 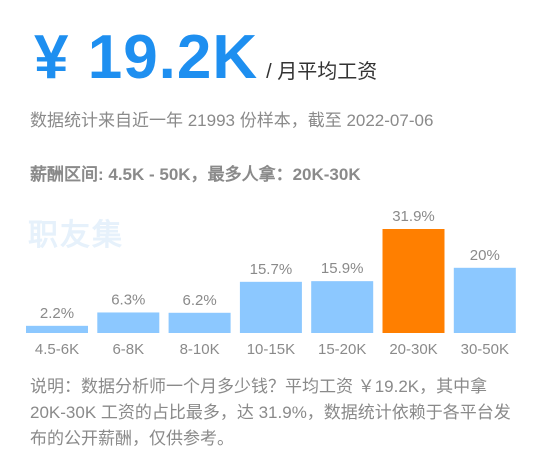 What do you see at coordinates (232, 120) in the screenshot?
I see `sample-subtitle: 数据统计来自近一年 21993 份样本，截至 2022-07-06` at bounding box center [232, 120].